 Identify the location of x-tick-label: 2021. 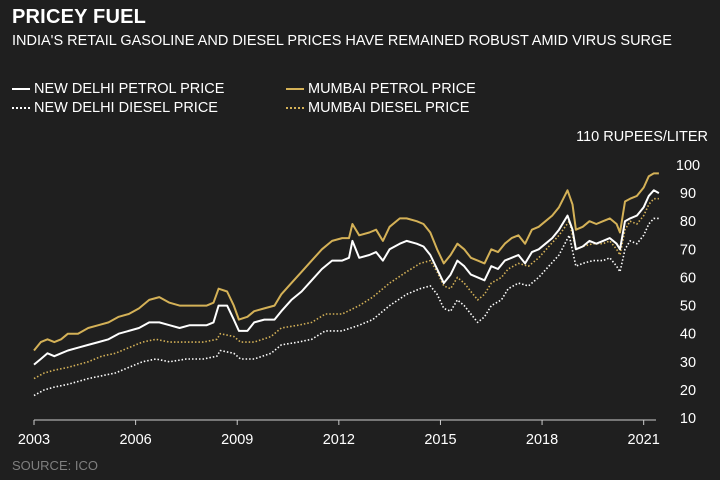
(644, 440).